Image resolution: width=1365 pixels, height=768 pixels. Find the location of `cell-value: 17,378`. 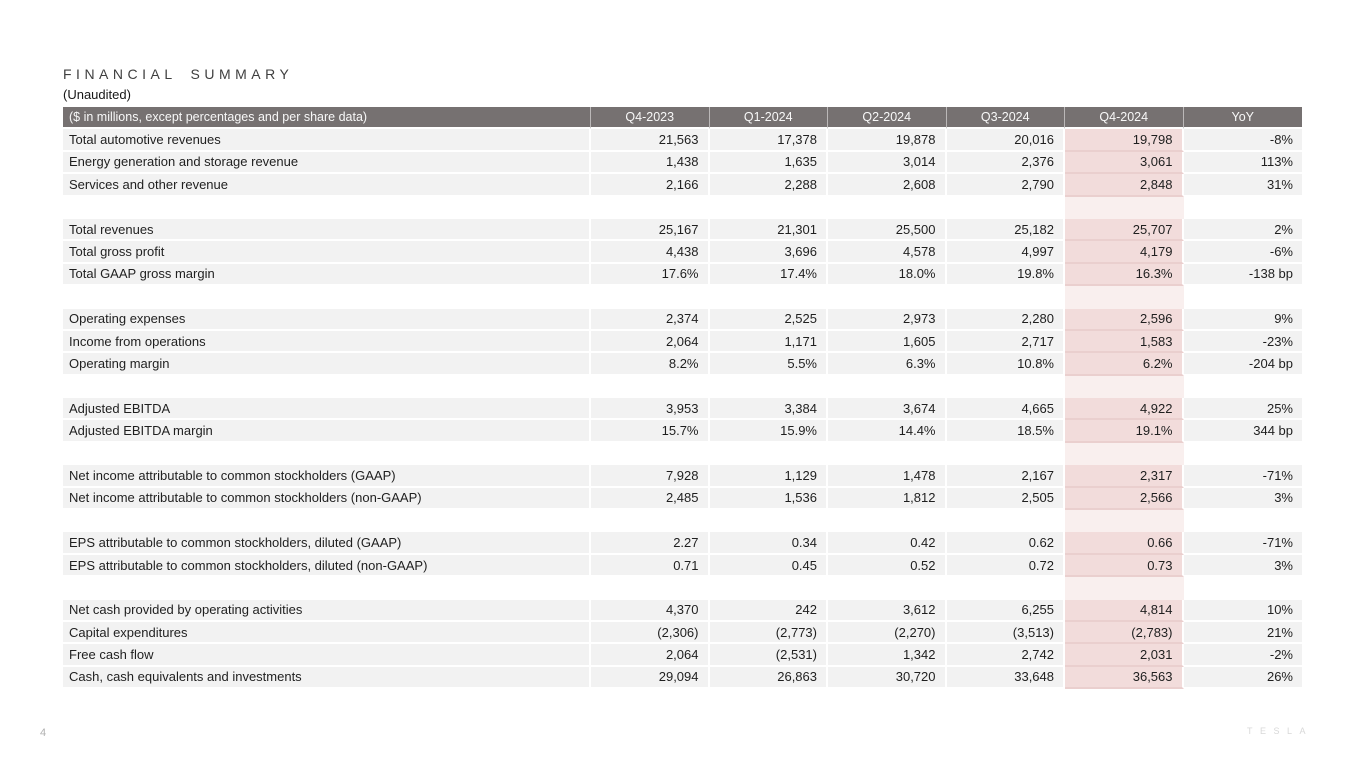

cell-value: 17,378 is located at coordinates (768, 140).